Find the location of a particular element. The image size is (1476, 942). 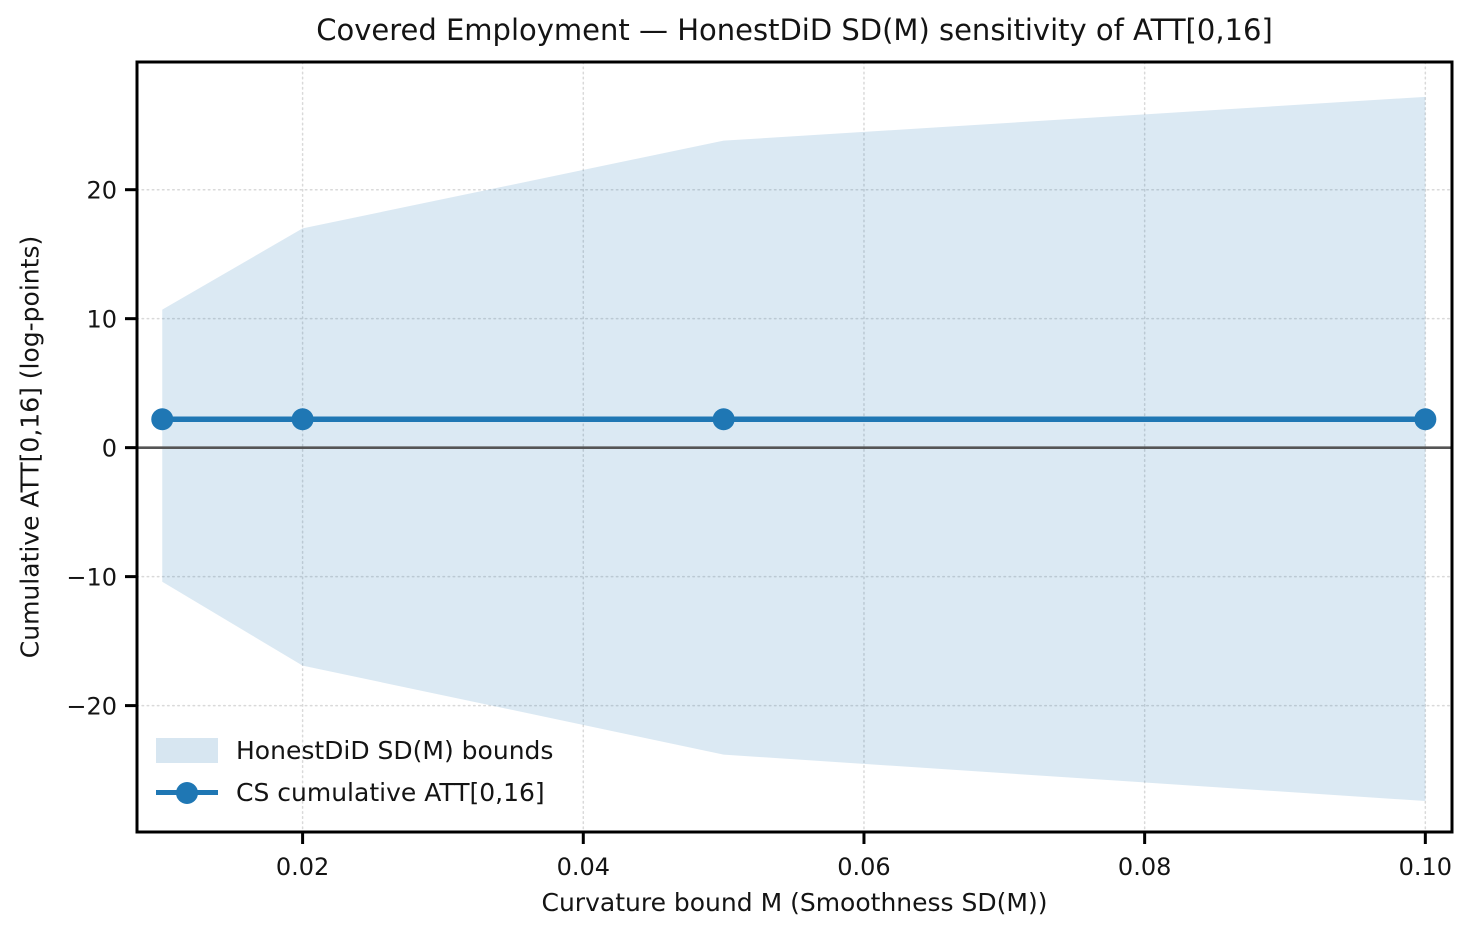

y-tick-label: 20 is located at coordinates (101, 191).